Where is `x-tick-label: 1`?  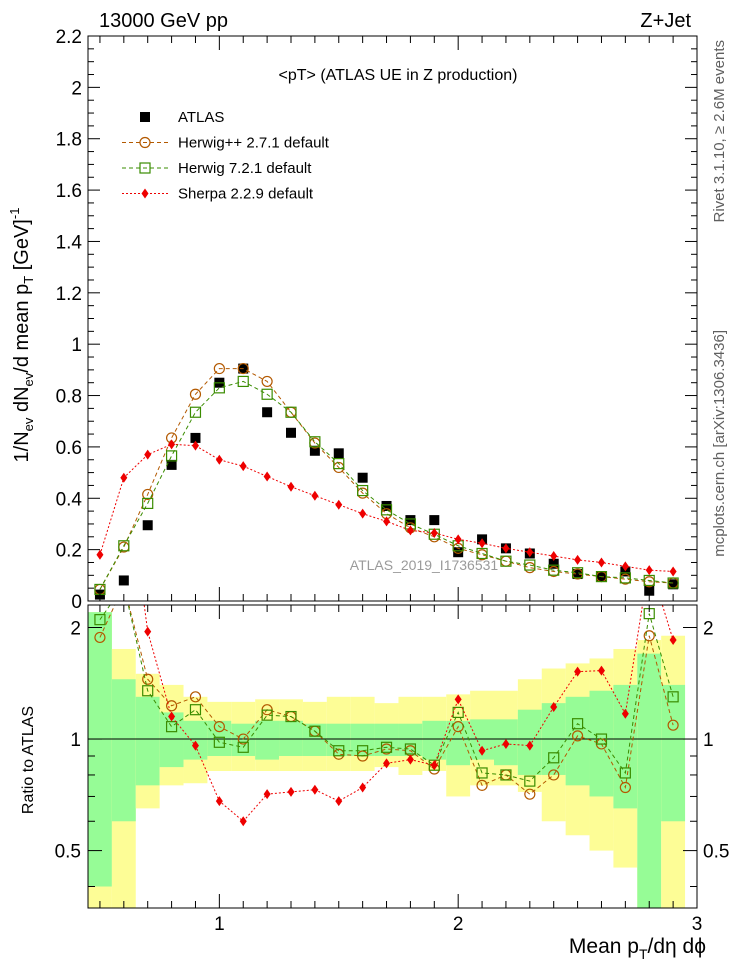
x-tick-label: 1 is located at coordinates (219, 924).